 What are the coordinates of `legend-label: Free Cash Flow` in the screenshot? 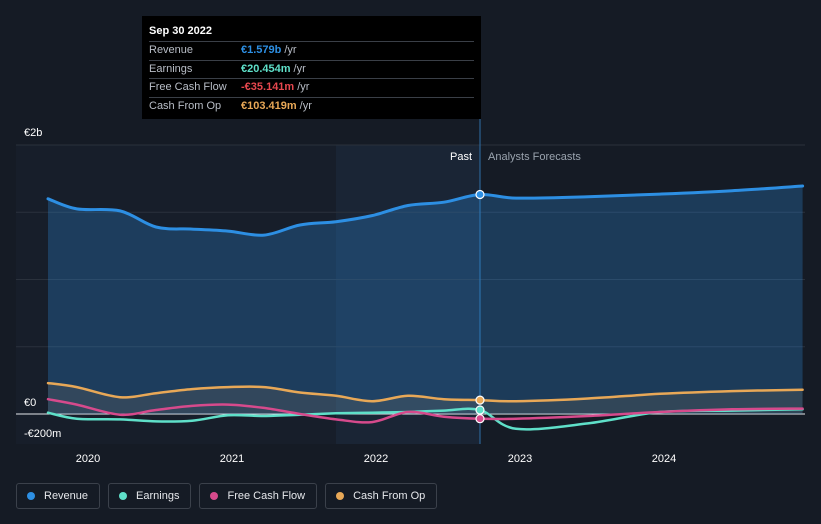 It's located at (266, 496).